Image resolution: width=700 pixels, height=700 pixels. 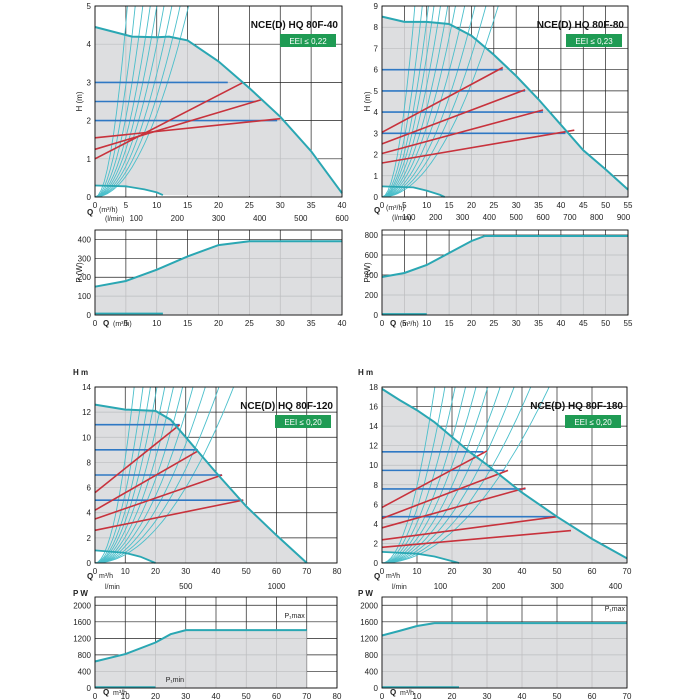 What do you see at coordinates (86, 437) in the screenshot?
I see `y-tick-label: 10` at bounding box center [86, 437].